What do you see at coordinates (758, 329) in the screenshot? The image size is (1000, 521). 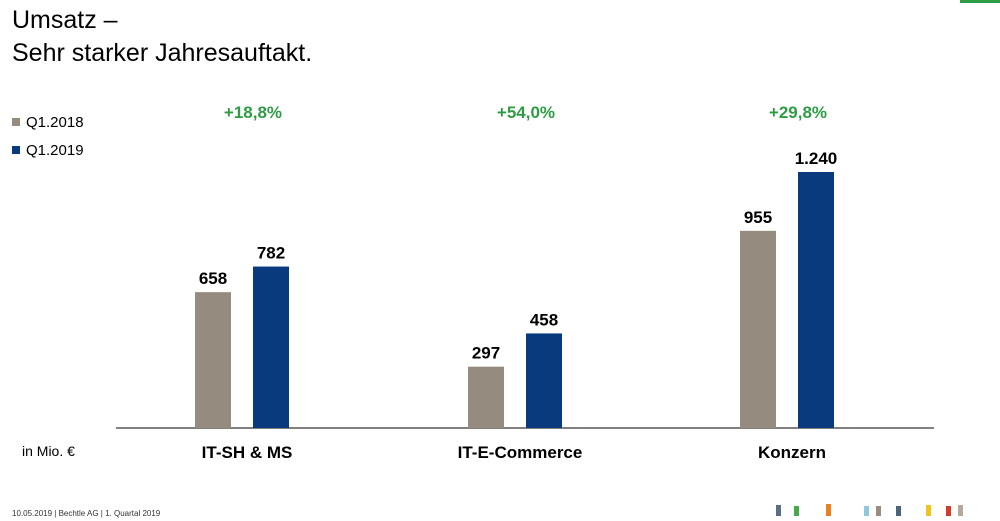 I see `bar-konzern-q1-2018` at bounding box center [758, 329].